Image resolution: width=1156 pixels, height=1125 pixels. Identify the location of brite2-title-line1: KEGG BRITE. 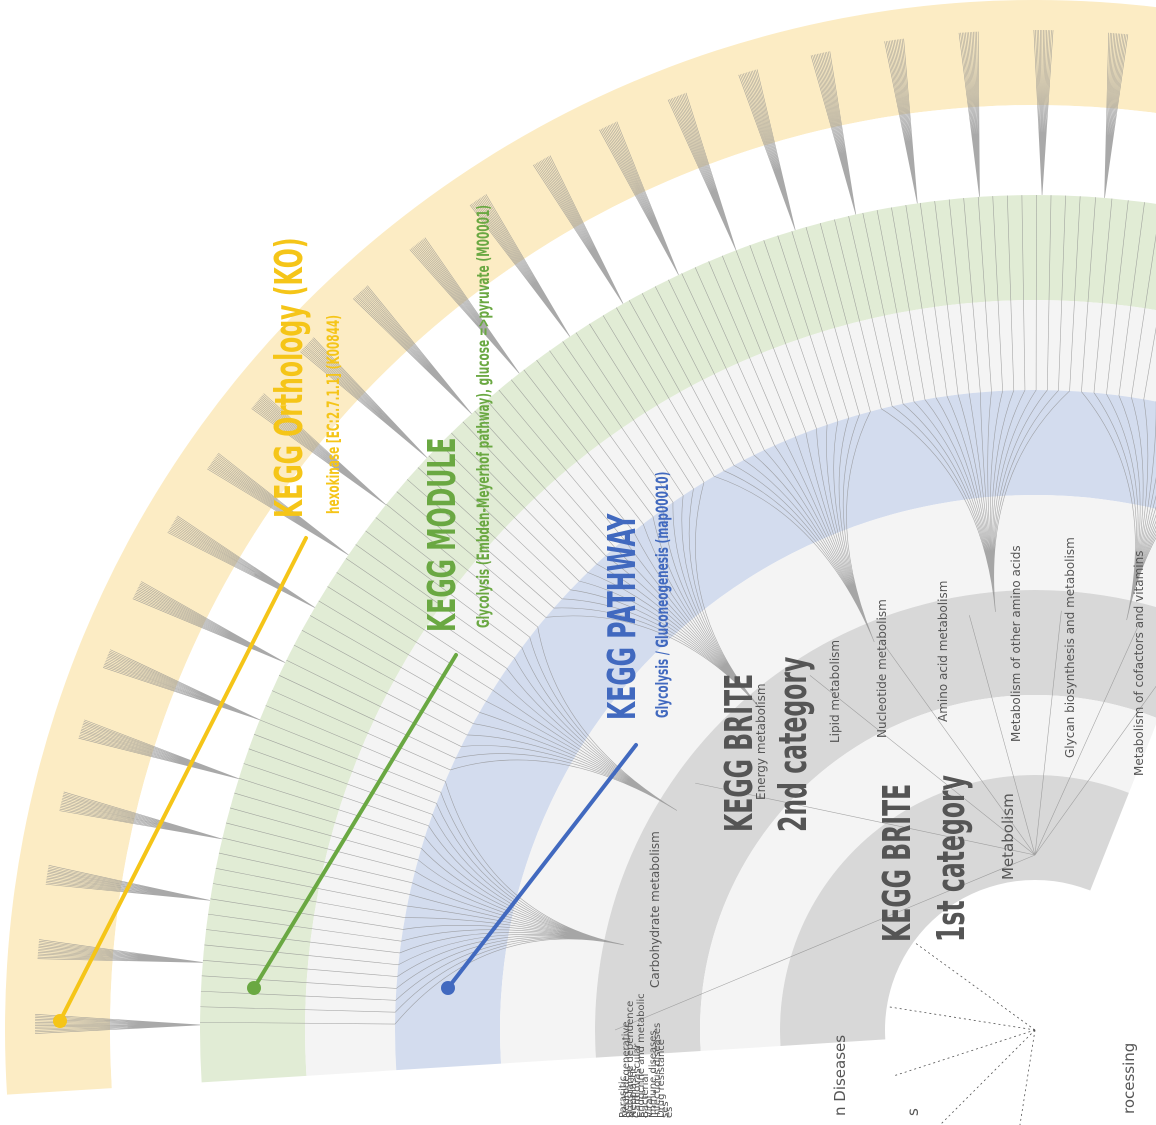
(739, 753).